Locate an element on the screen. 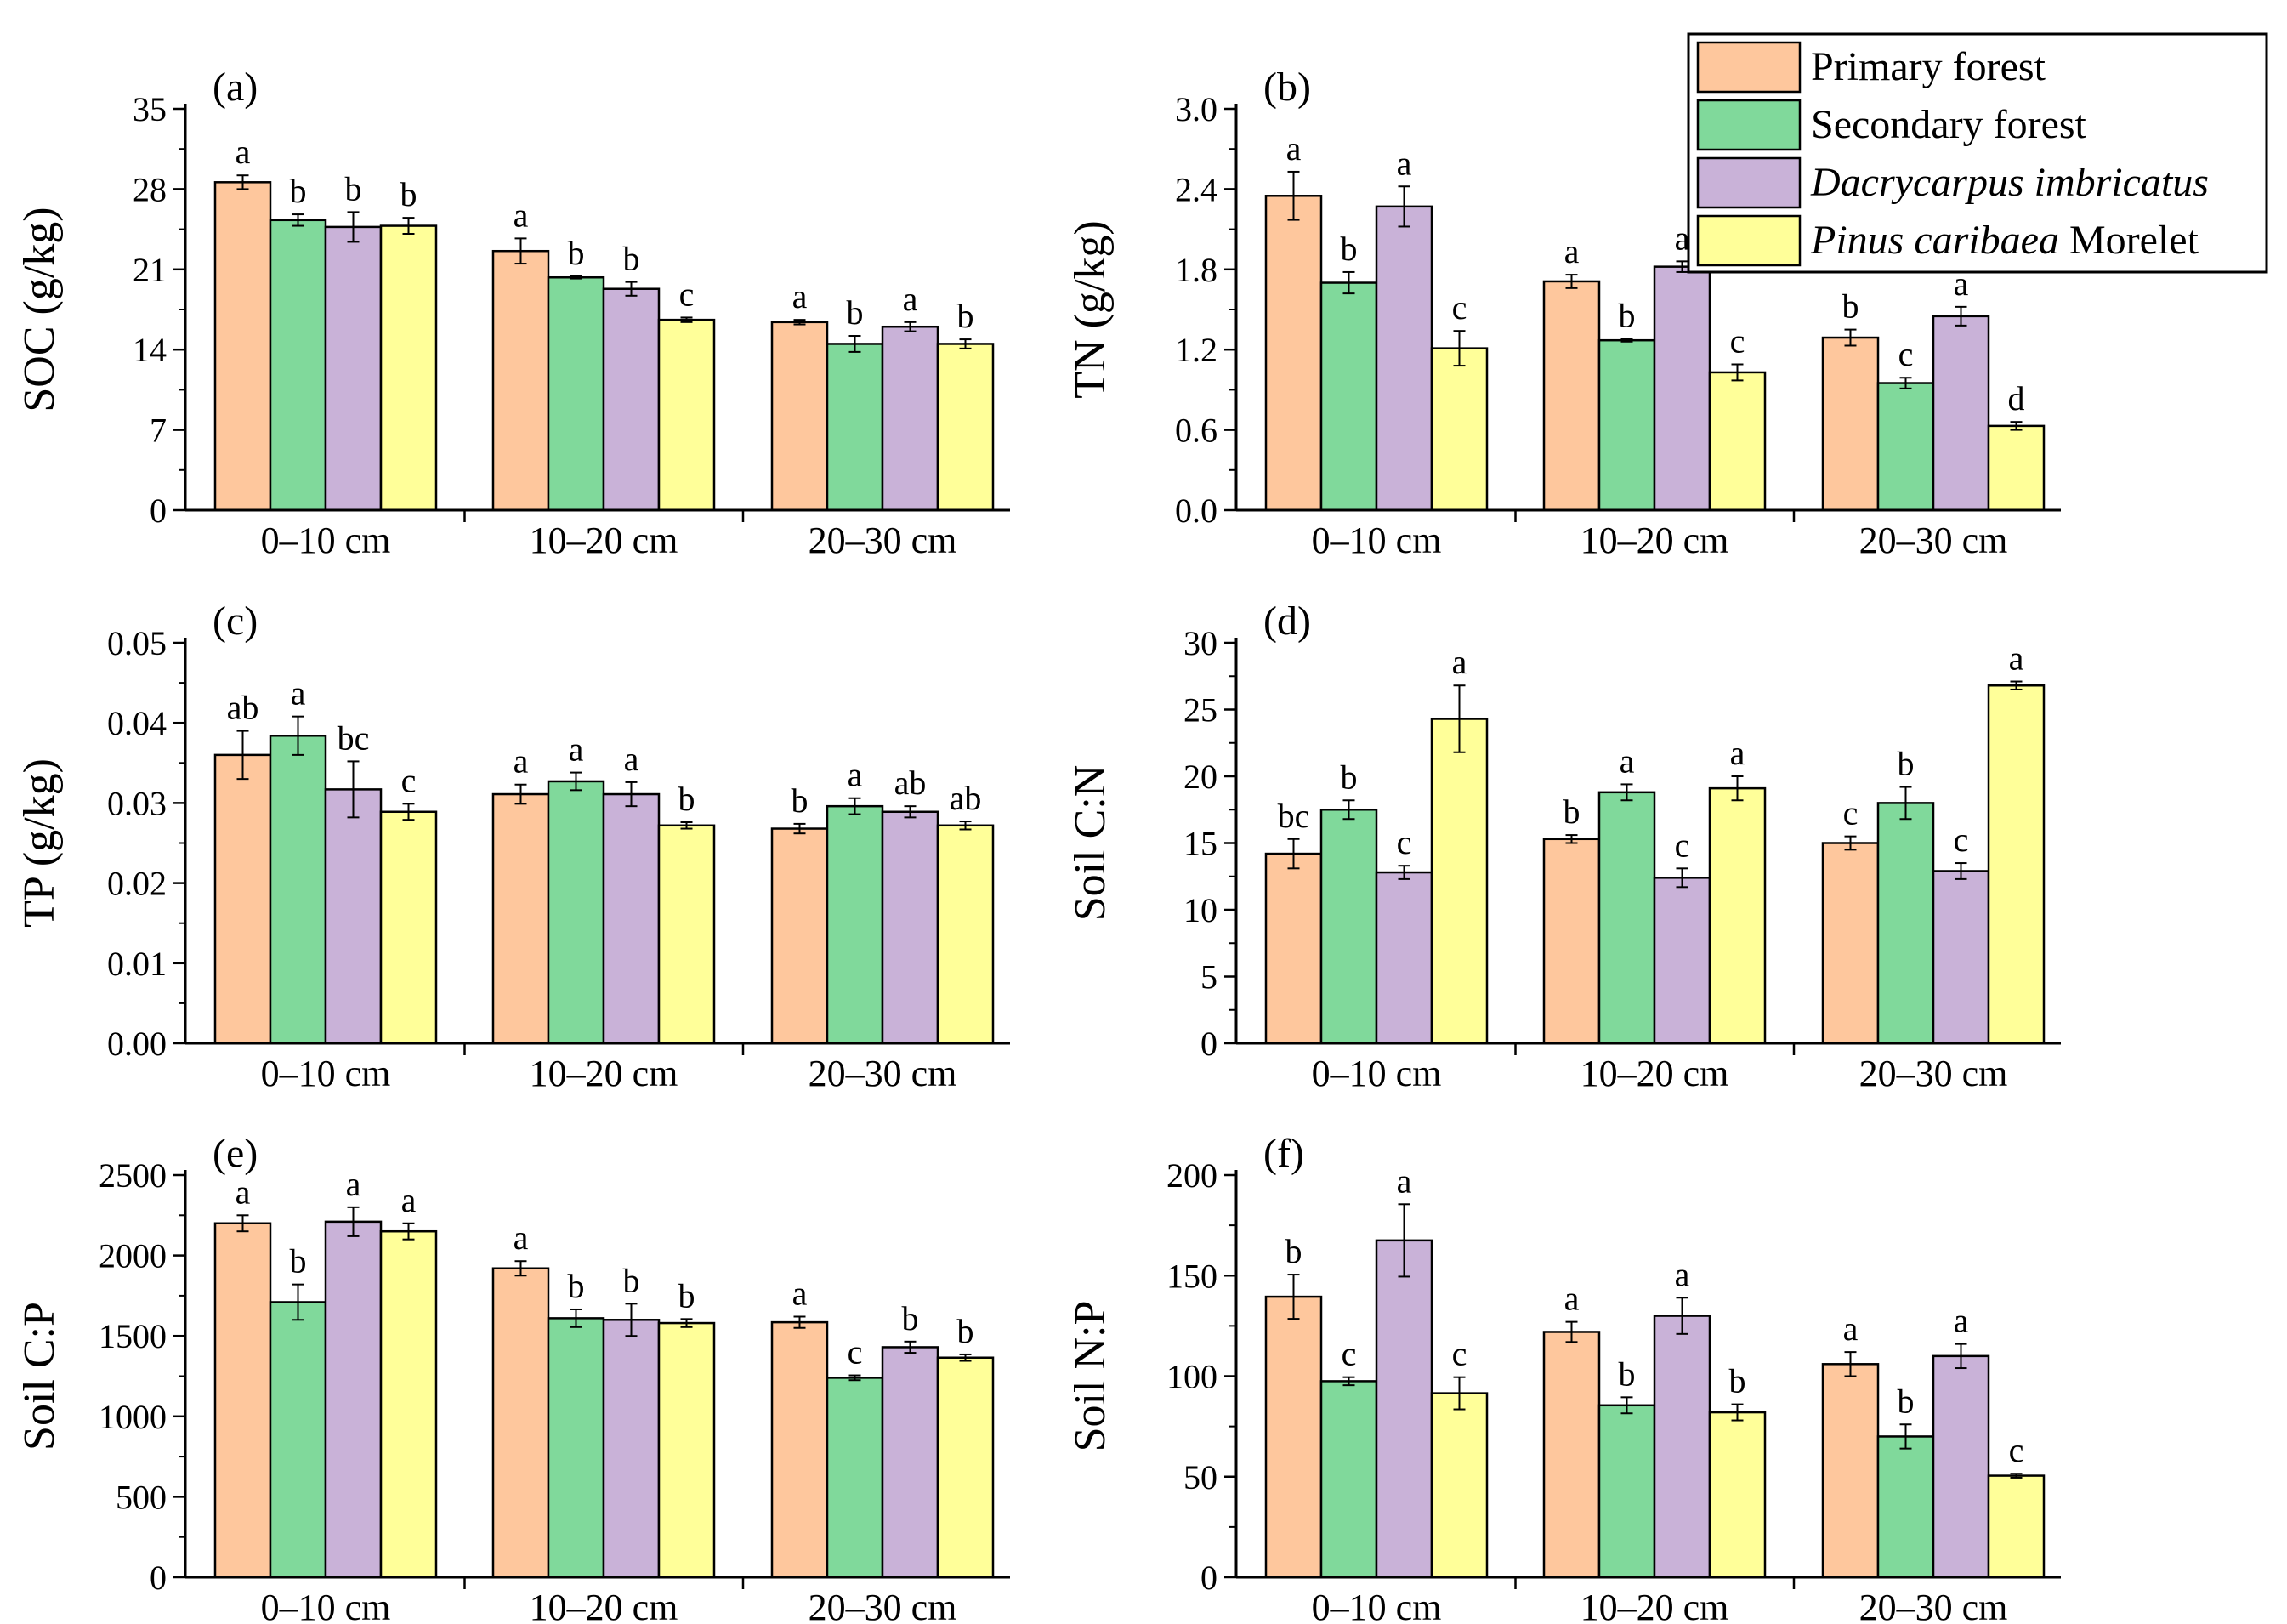 The width and height of the screenshot is (2287, 1624). y-tick-label: 1500 is located at coordinates (133, 1336).